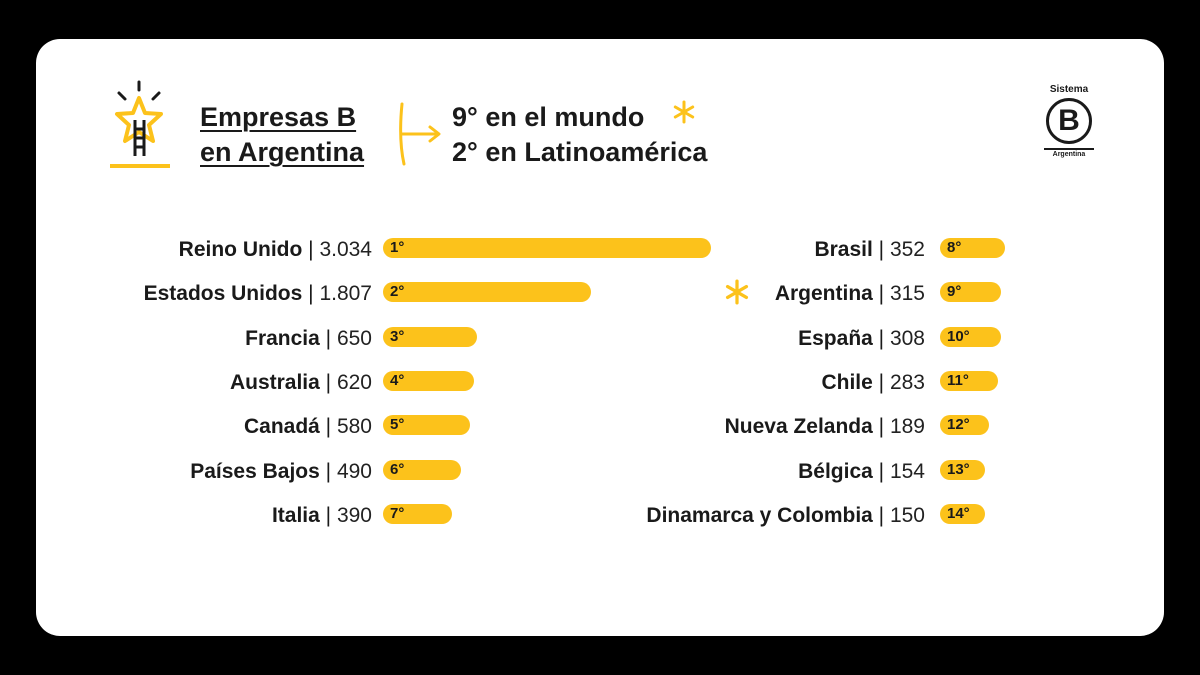 The width and height of the screenshot is (1200, 675). I want to click on row-label: Países Bajos | 490, so click(281, 472).